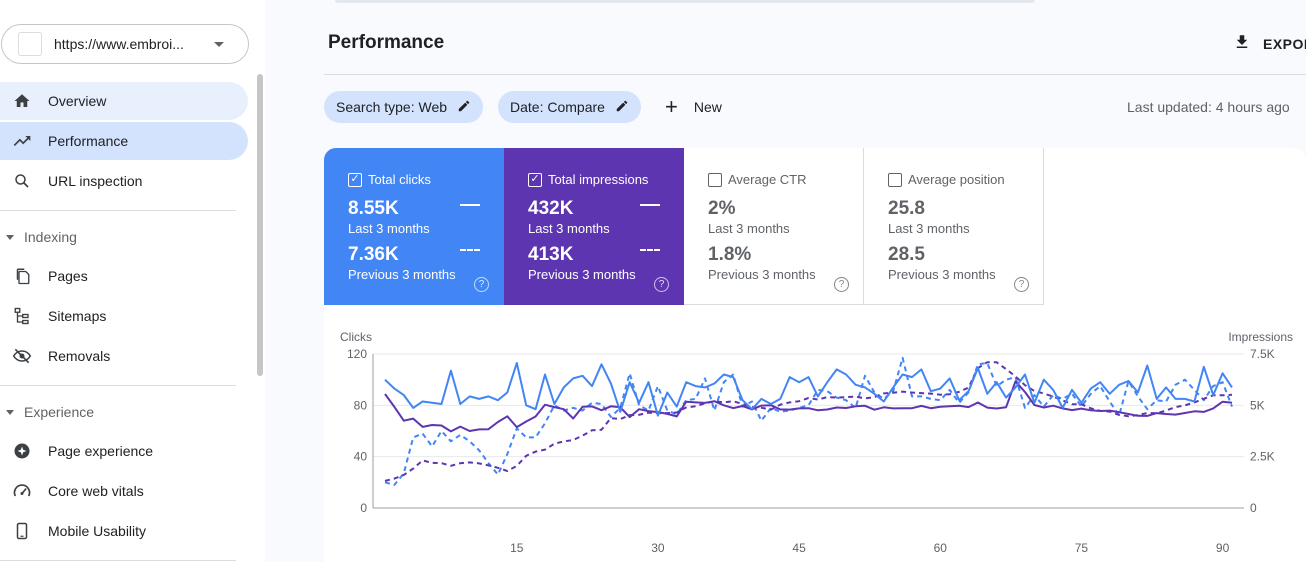 The height and width of the screenshot is (562, 1306). What do you see at coordinates (906, 208) in the screenshot?
I see `metric-value: 25.8` at bounding box center [906, 208].